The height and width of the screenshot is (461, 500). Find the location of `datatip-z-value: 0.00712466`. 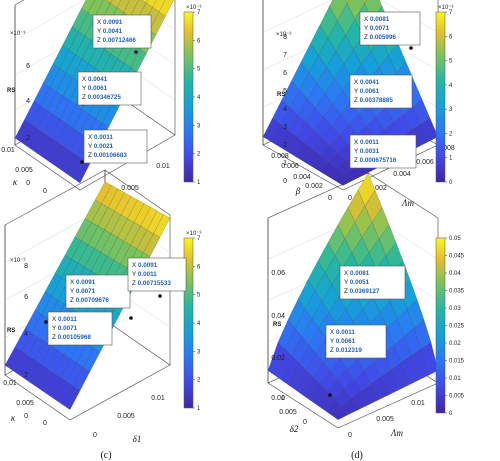

datatip-z-value: 0.00712466 is located at coordinates (120, 40).